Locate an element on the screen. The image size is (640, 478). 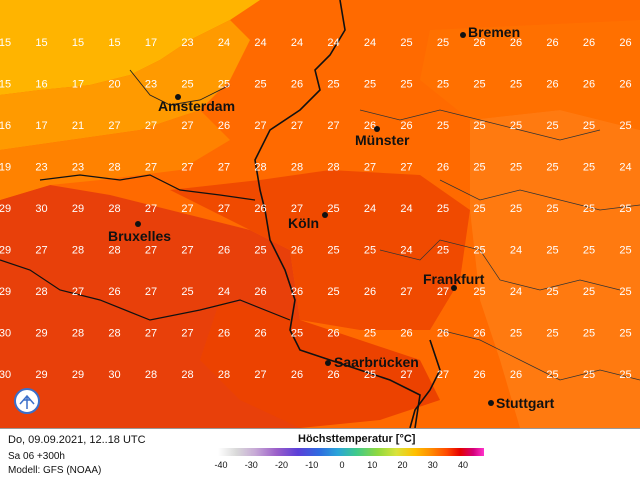
city-label-saarbruecken: Saarbrücken is located at coordinates (376, 362).